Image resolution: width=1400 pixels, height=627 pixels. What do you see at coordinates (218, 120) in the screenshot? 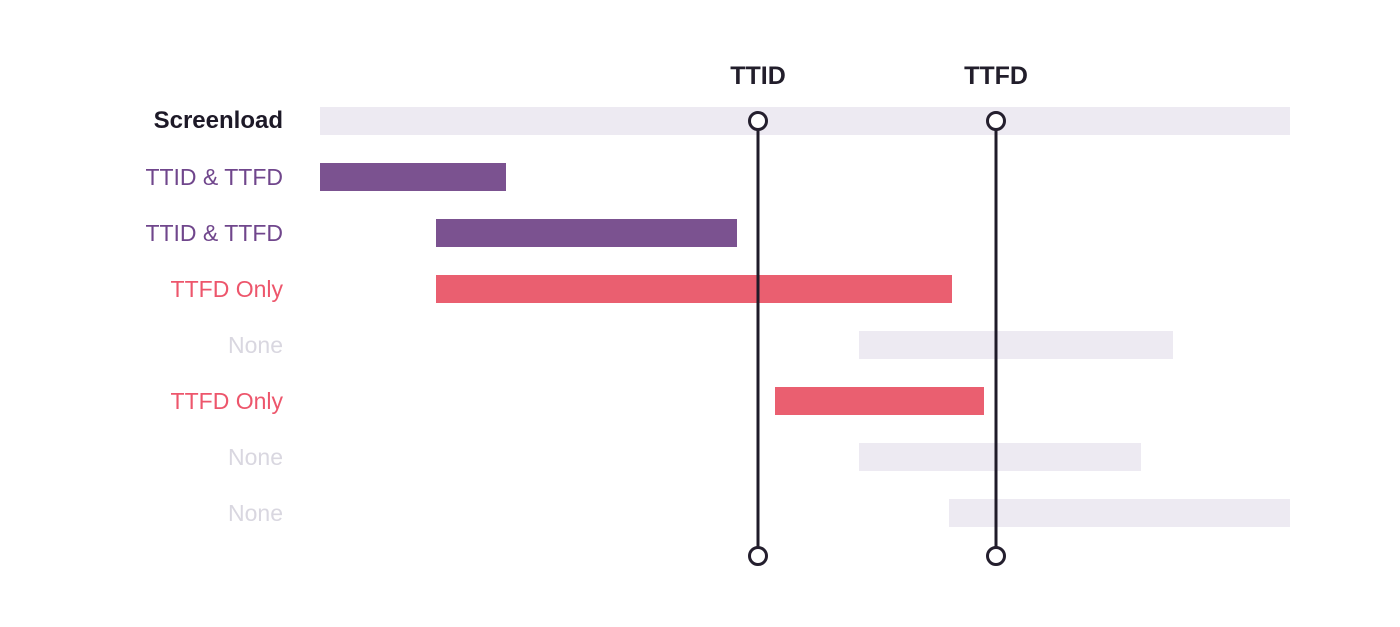
I see `row-label: Screenload` at bounding box center [218, 120].